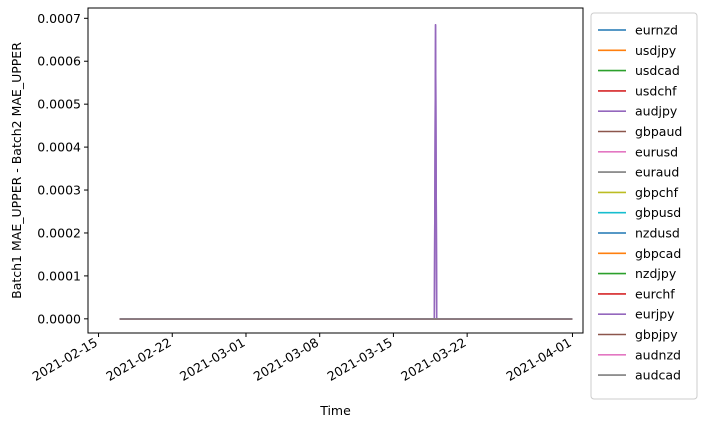 This screenshot has width=703, height=427. Describe the element at coordinates (59, 18) in the screenshot. I see `y-tick-label: 0.0007` at that location.